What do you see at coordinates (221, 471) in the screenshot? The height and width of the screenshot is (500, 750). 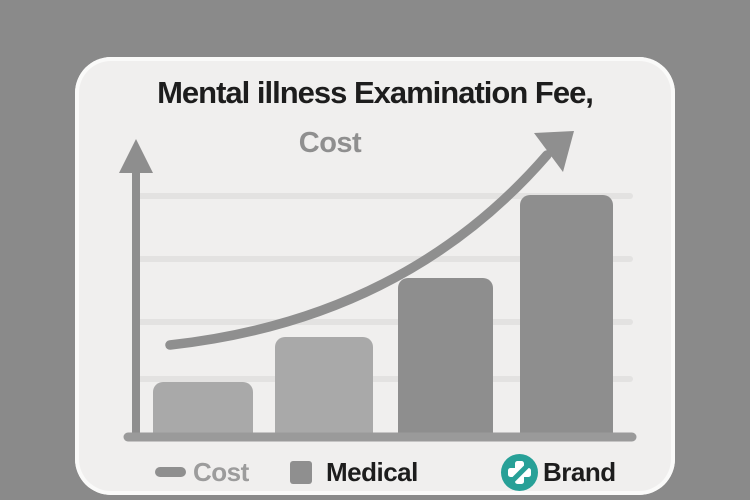 I see `legend-label-cost: Cost` at bounding box center [221, 471].